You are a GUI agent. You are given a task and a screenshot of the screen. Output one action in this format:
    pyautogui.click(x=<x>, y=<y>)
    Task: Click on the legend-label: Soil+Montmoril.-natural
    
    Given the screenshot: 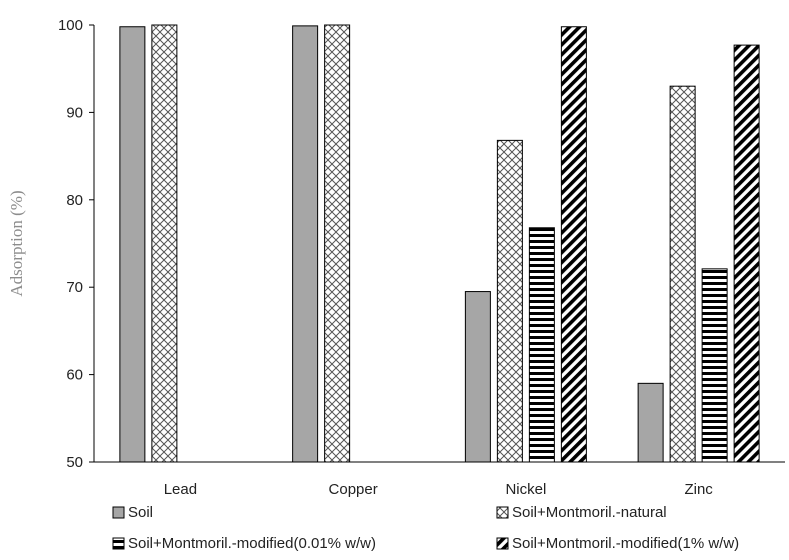 What is the action you would take?
    pyautogui.click(x=589, y=512)
    